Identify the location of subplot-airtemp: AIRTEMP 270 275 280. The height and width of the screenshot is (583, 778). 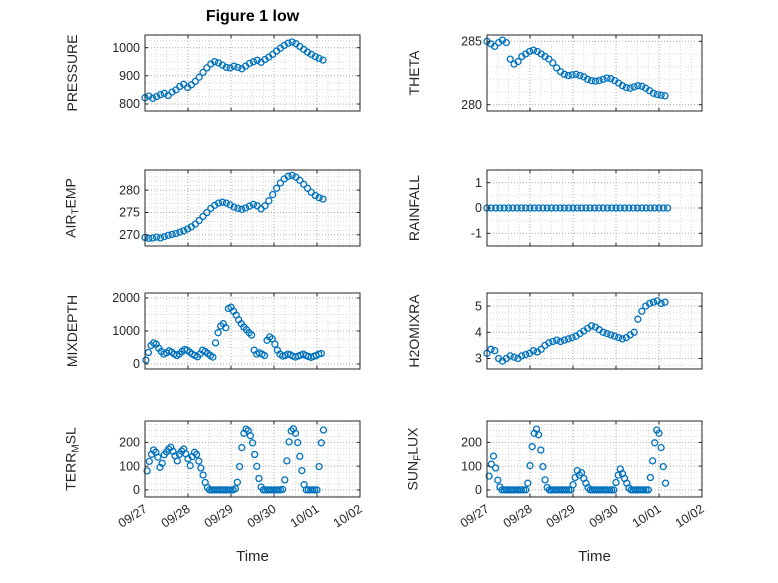
(215, 208).